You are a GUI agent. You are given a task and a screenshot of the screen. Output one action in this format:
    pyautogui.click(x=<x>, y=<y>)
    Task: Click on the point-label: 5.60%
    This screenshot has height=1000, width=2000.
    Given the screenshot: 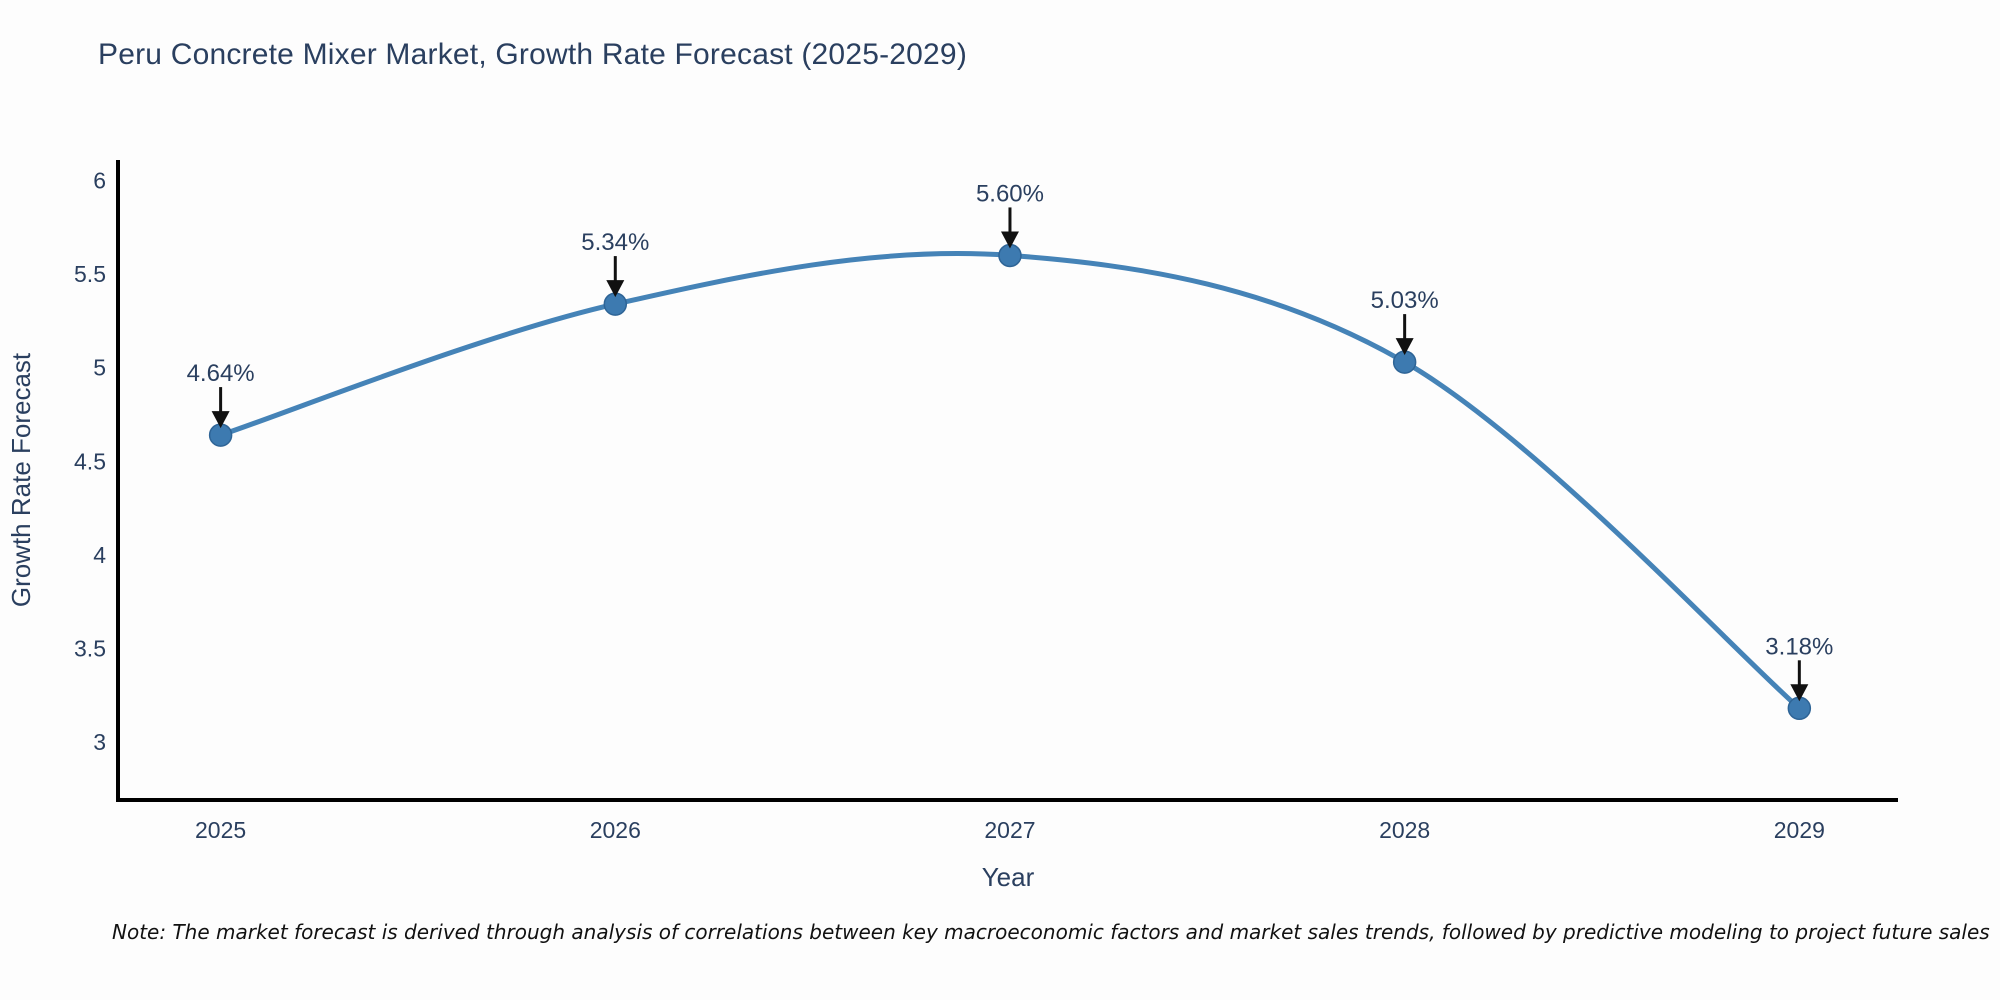 What is the action you would take?
    pyautogui.click(x=1010, y=193)
    